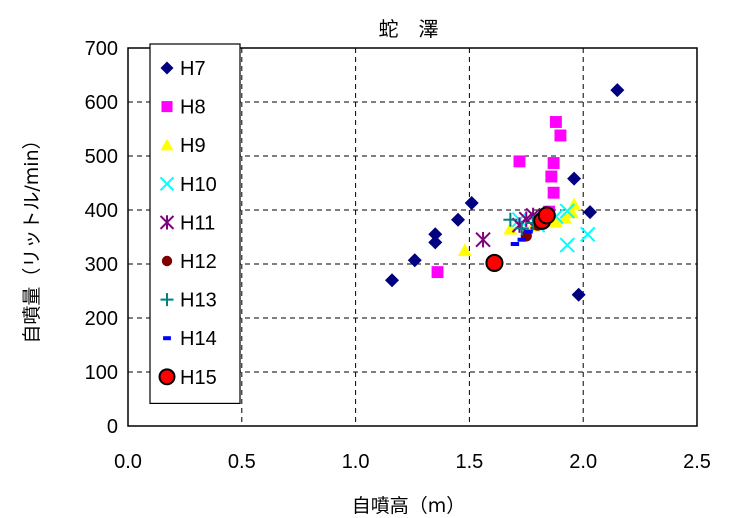 The height and width of the screenshot is (518, 732). I want to click on series-h15, so click(520, 239).